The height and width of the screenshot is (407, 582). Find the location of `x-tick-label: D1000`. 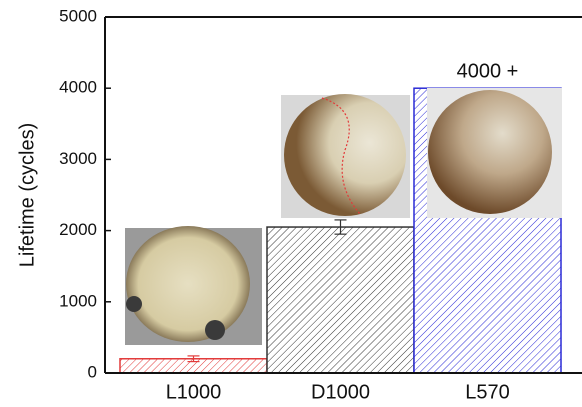

x-tick-label: D1000 is located at coordinates (340, 392).